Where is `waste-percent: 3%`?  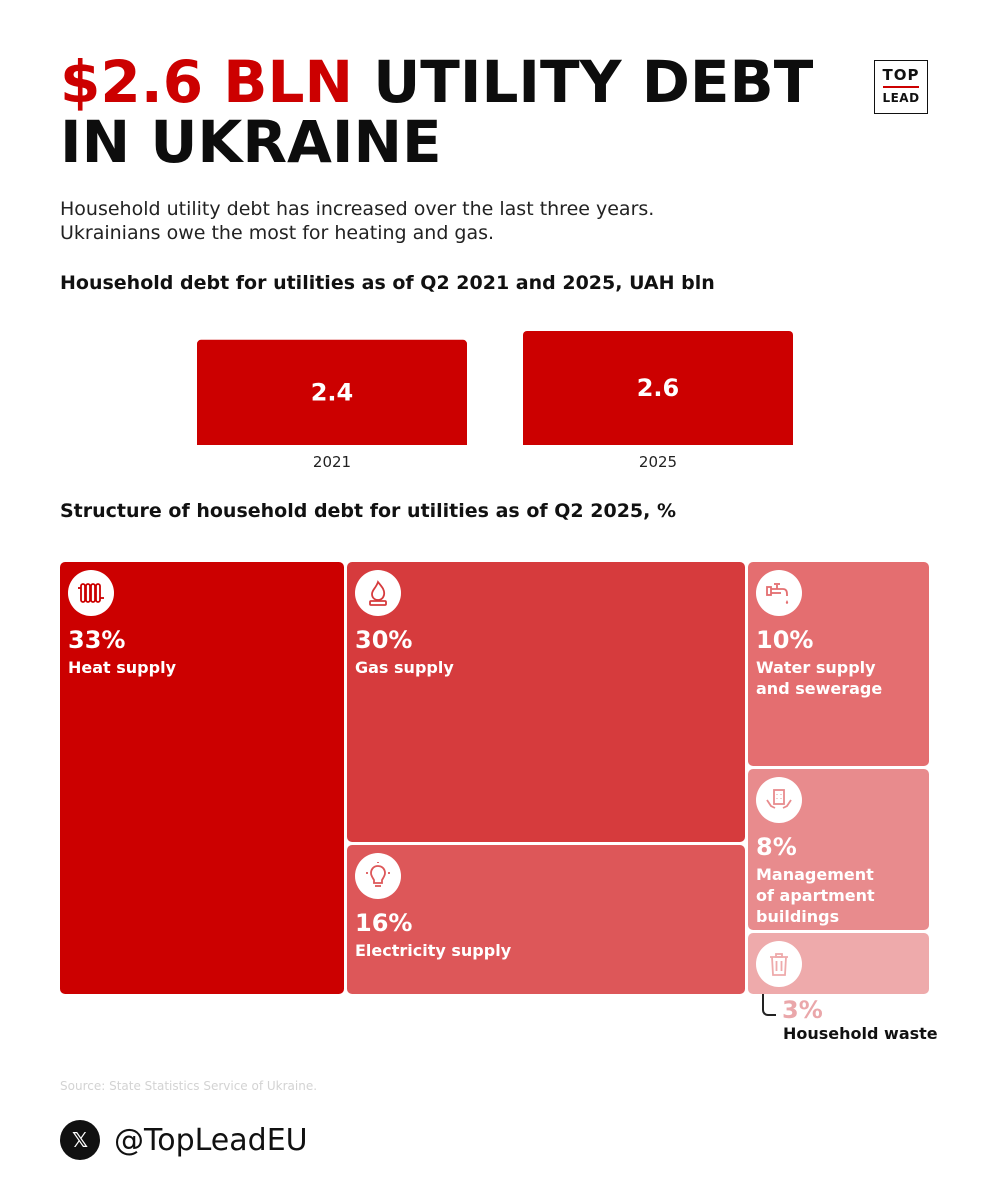 waste-percent: 3% is located at coordinates (802, 1010).